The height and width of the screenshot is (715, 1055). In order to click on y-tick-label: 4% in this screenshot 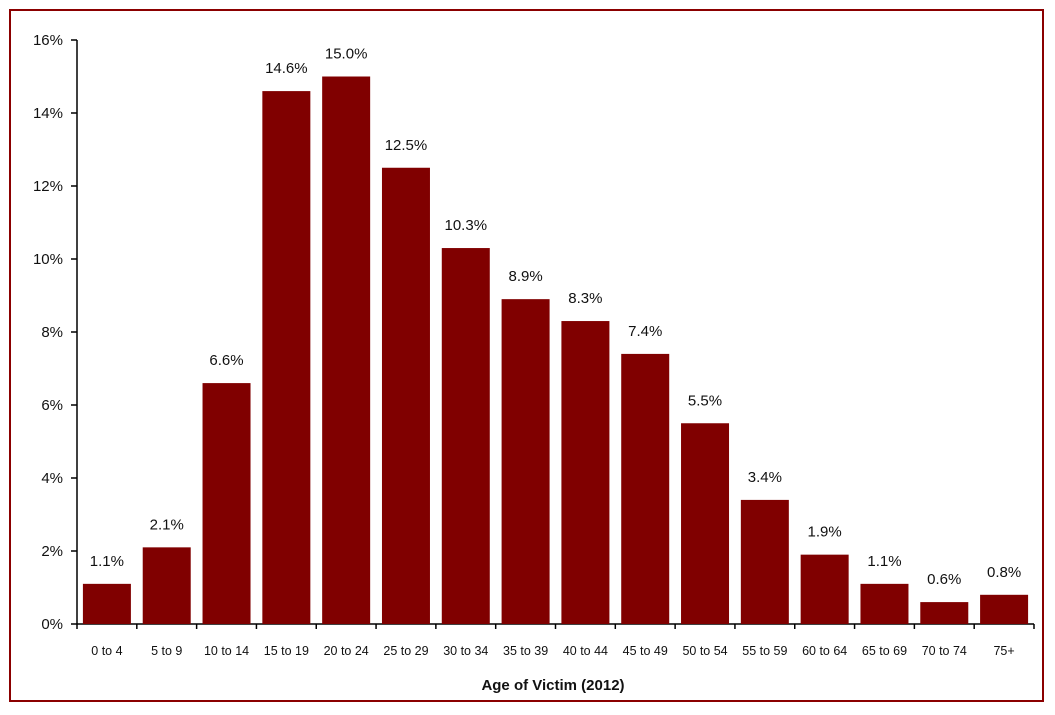, I will do `click(52, 478)`.